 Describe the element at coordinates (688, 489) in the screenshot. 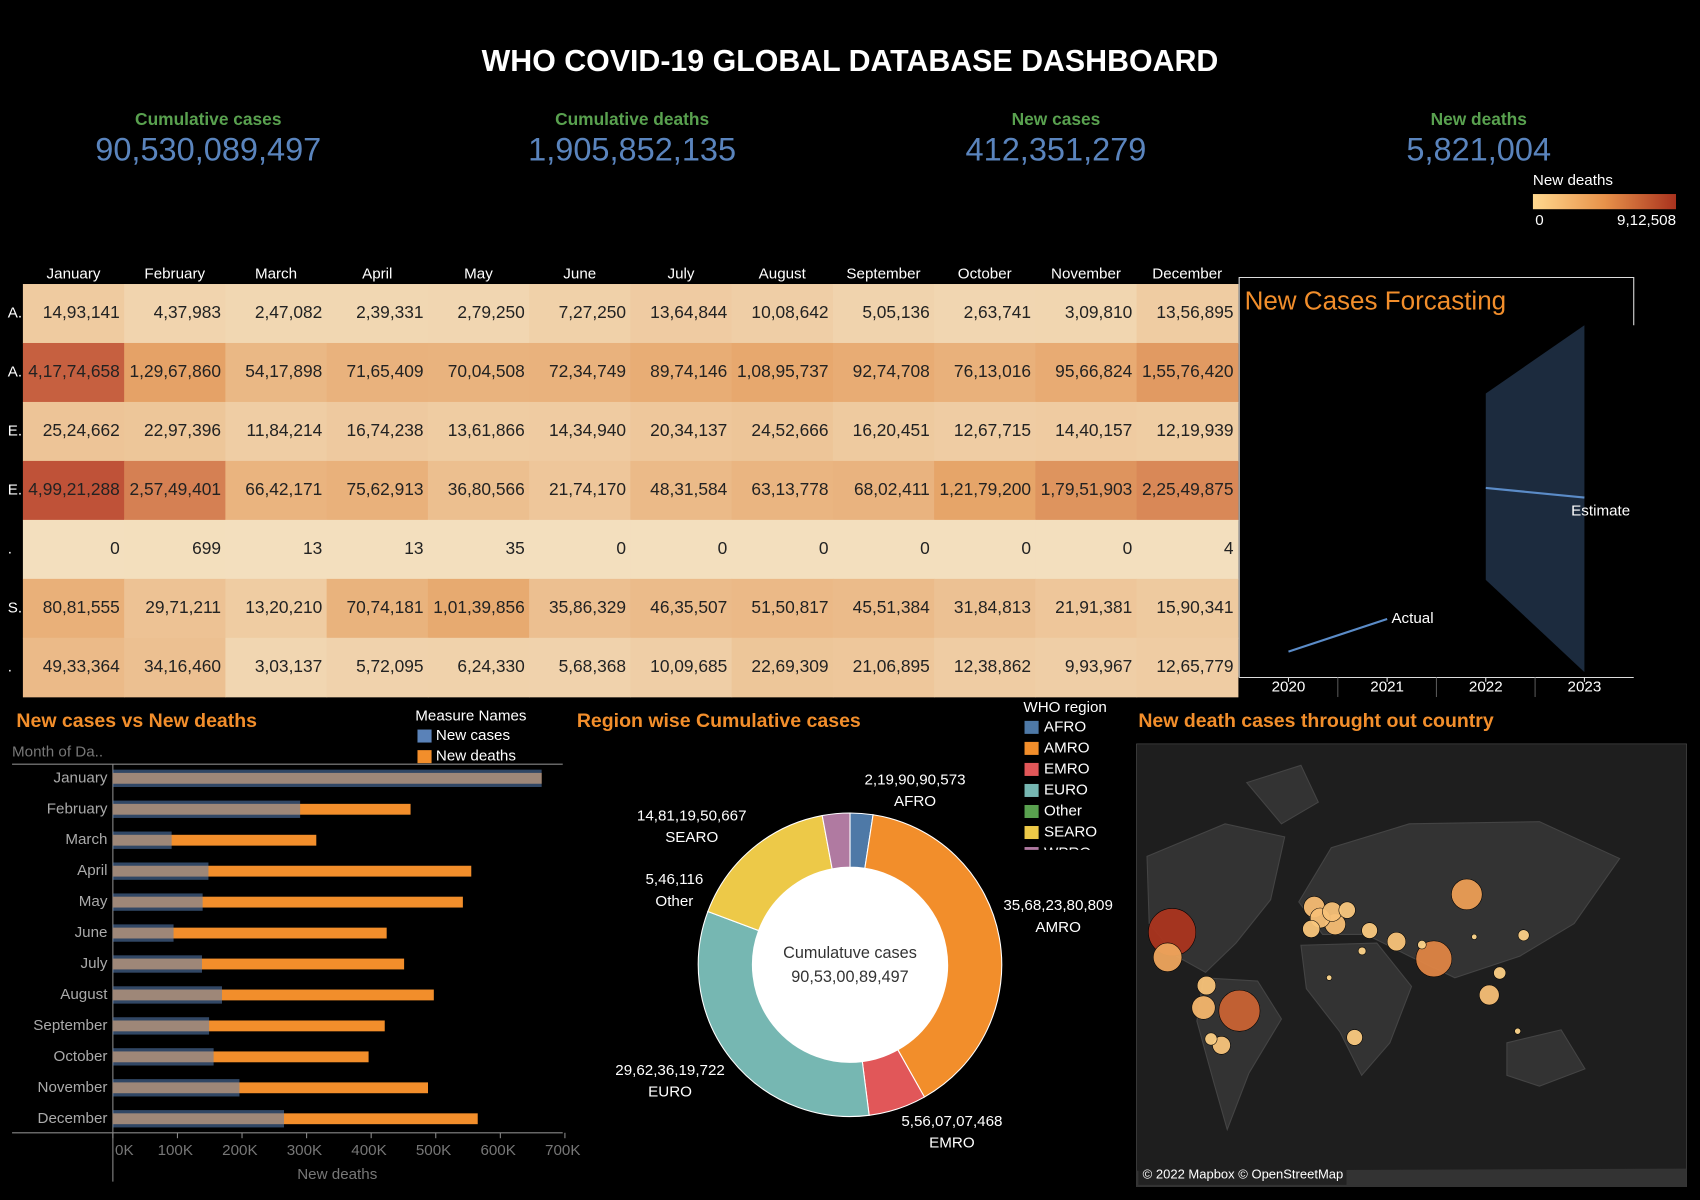

I see `cell-label: 48,31,584` at that location.